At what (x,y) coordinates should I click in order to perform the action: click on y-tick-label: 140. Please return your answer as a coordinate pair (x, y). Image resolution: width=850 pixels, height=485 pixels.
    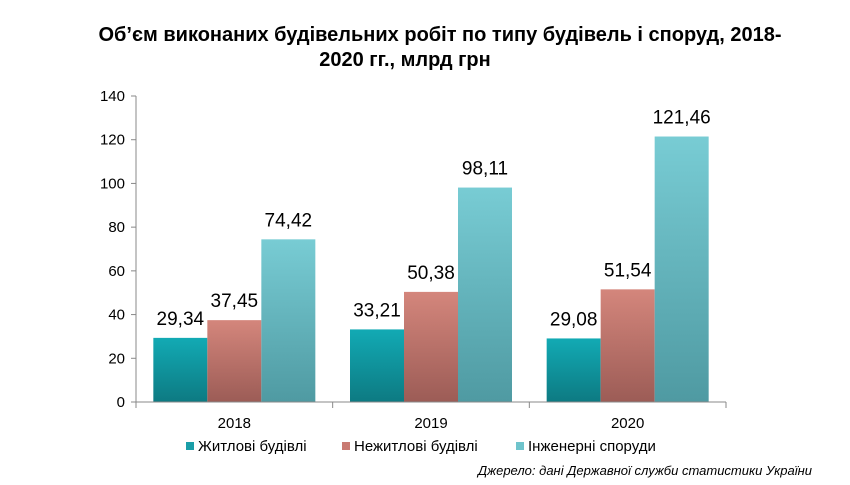
    Looking at the image, I should click on (112, 96).